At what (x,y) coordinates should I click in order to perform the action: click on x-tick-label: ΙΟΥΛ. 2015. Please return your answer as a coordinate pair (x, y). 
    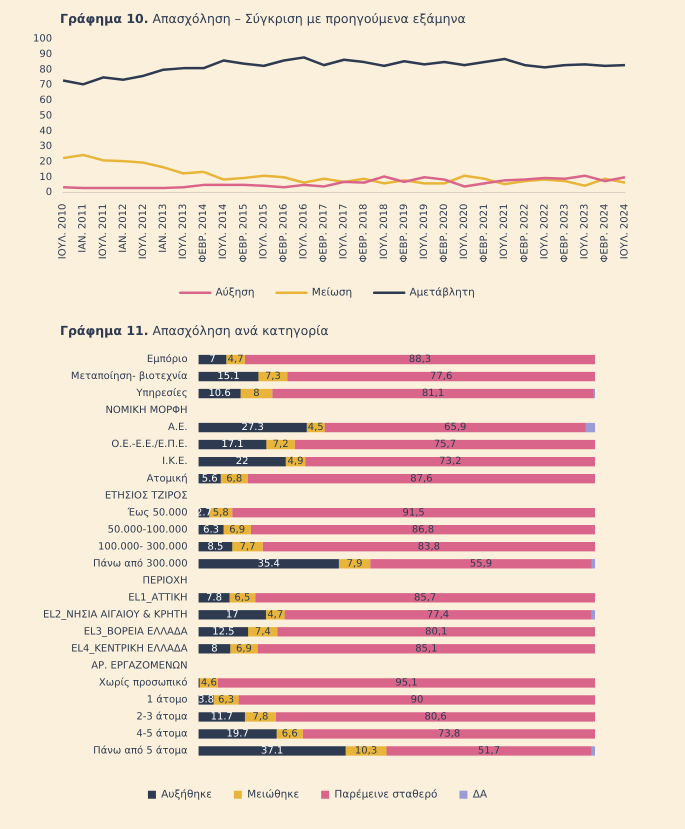
    Looking at the image, I should click on (264, 232).